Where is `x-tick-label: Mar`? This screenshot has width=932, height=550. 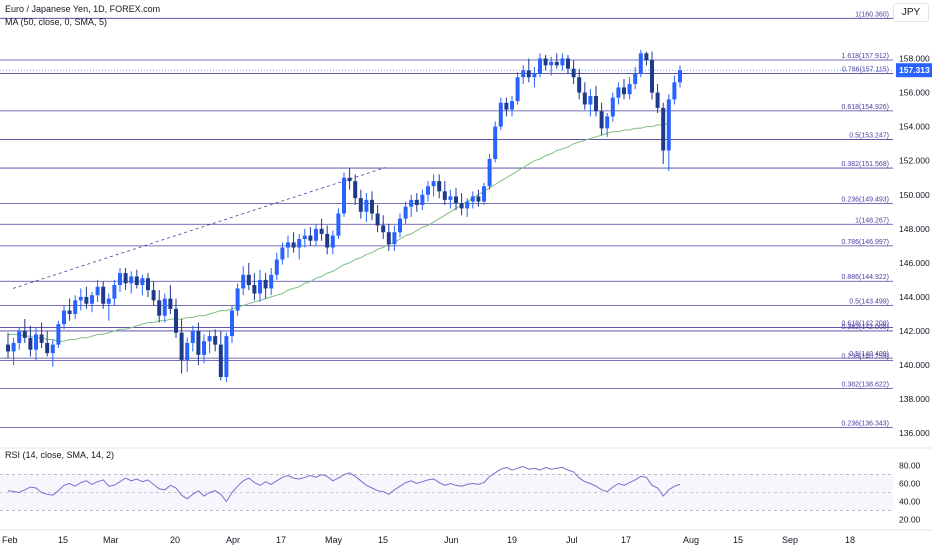 x-tick-label: Mar is located at coordinates (111, 540).